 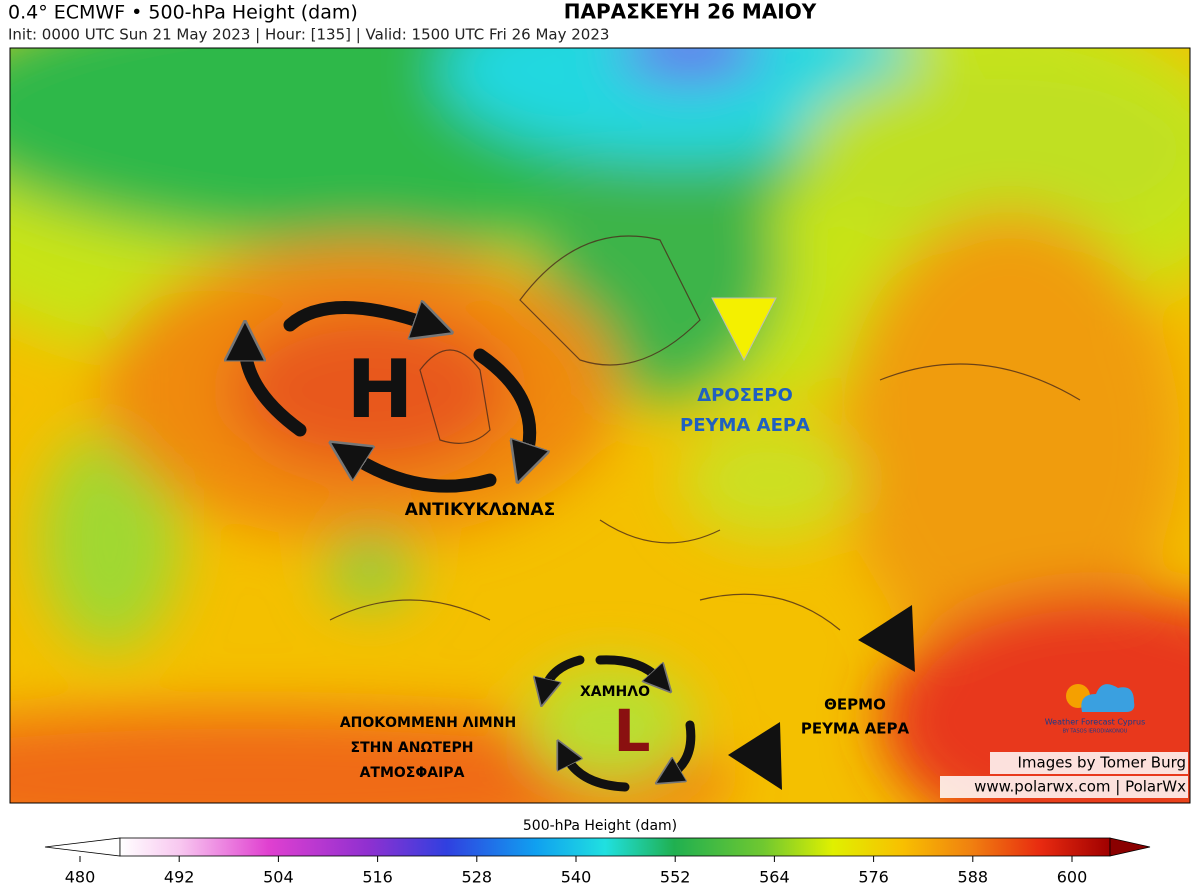 I want to click on colorbar-tick-label: 588, so click(x=973, y=877).